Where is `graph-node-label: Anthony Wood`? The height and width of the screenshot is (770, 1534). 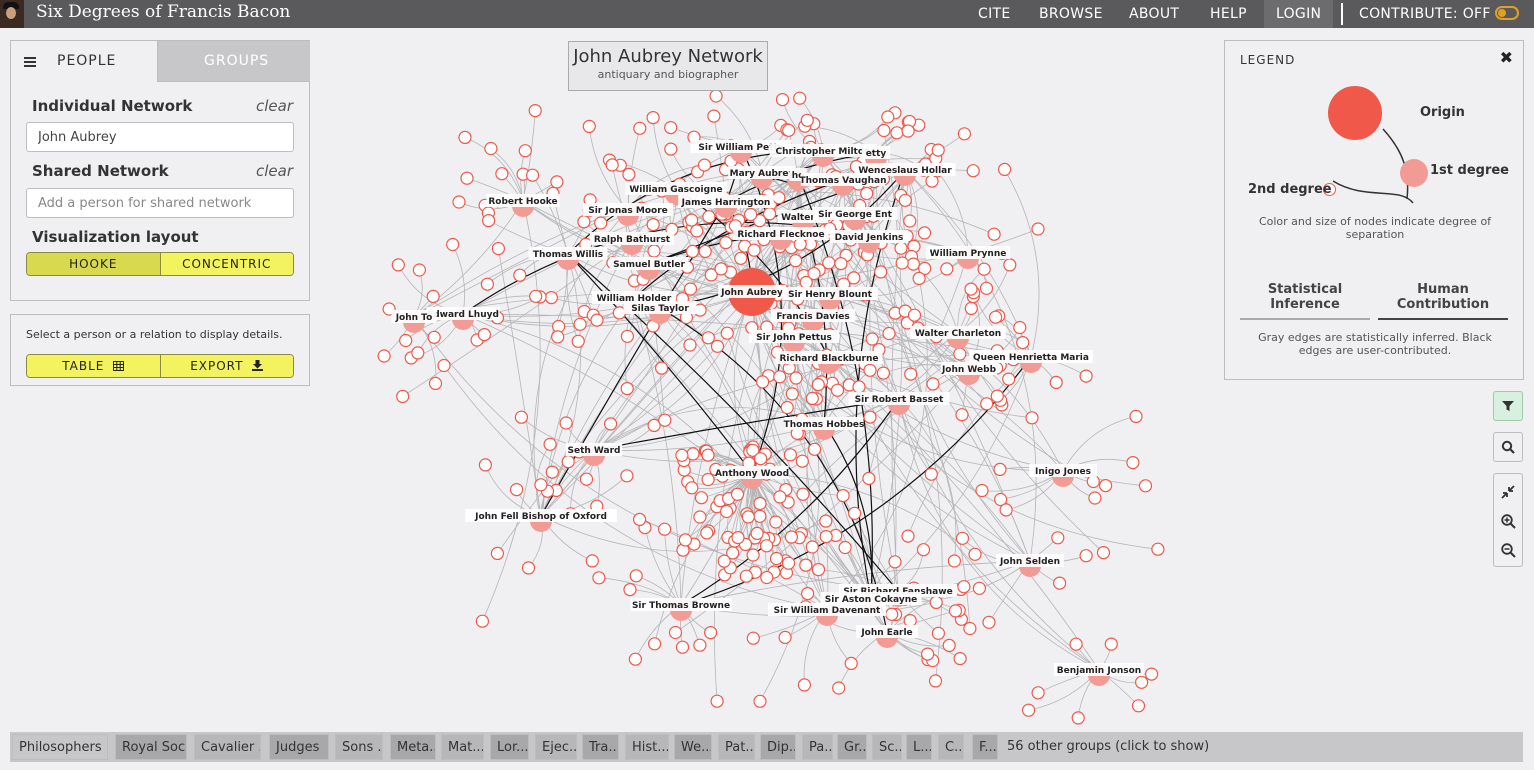
graph-node-label: Anthony Wood is located at coordinates (752, 474).